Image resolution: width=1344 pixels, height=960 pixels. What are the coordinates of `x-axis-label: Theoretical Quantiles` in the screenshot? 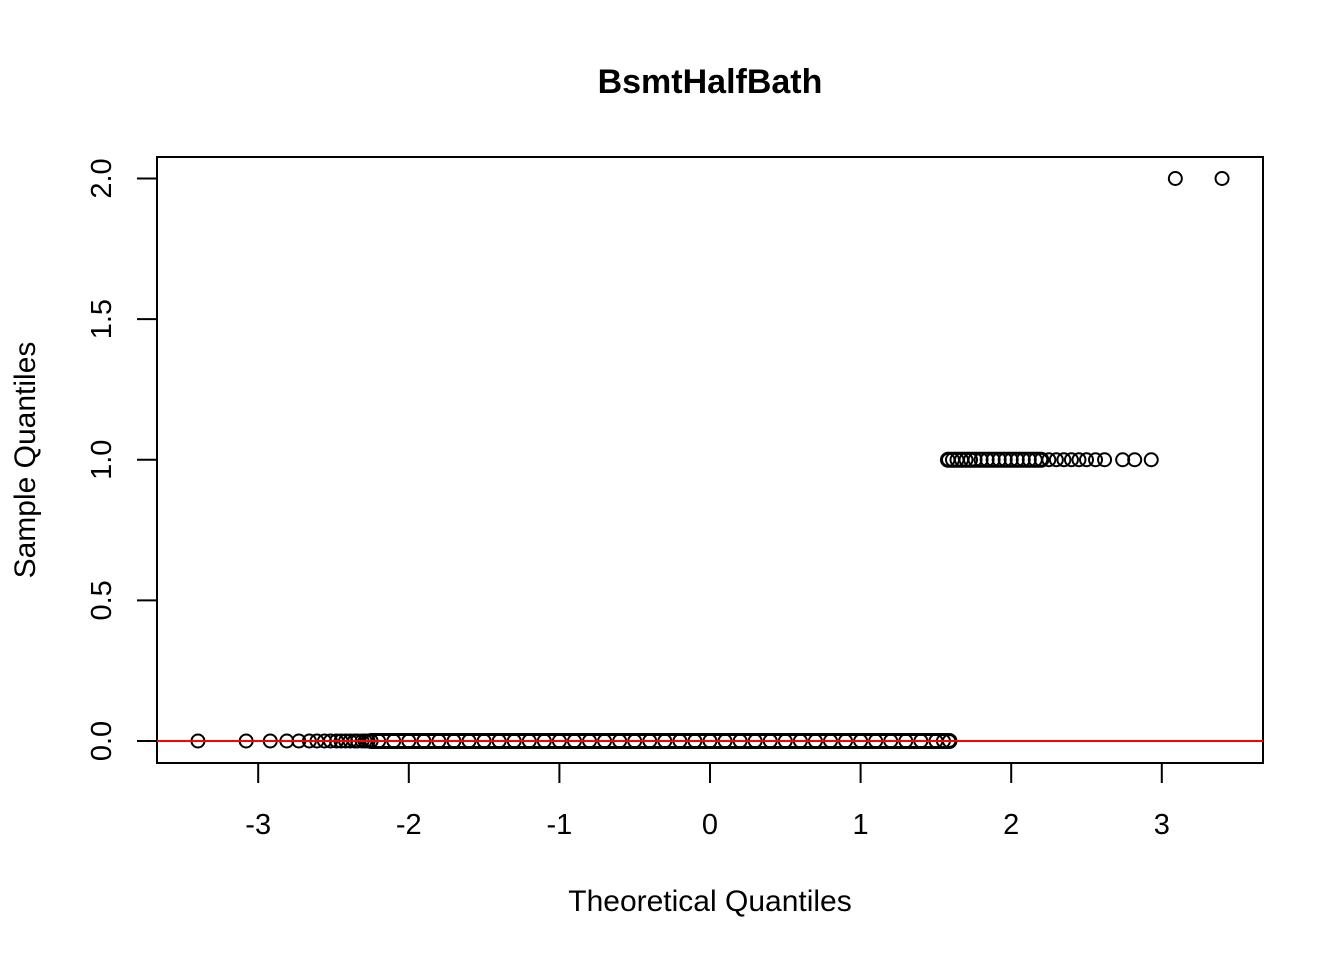 It's located at (709, 901).